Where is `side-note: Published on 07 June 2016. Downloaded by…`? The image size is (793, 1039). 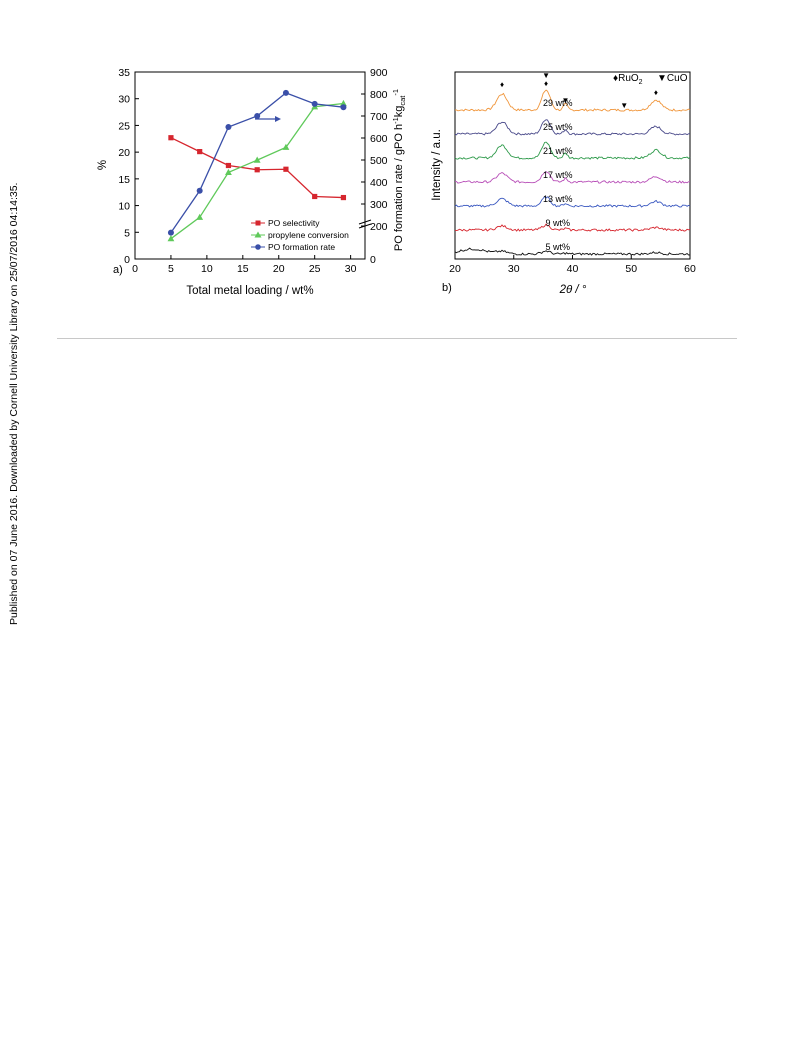 side-note: Published on 07 June 2016. Downloaded by… is located at coordinates (13, 330).